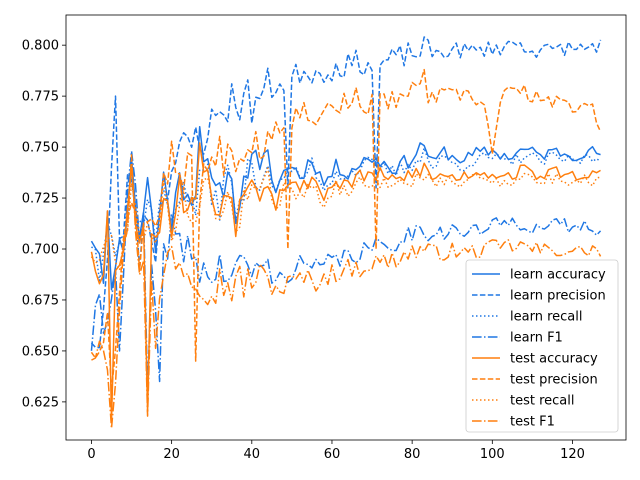 The width and height of the screenshot is (640, 480). I want to click on x-tick-label: 120, so click(572, 454).